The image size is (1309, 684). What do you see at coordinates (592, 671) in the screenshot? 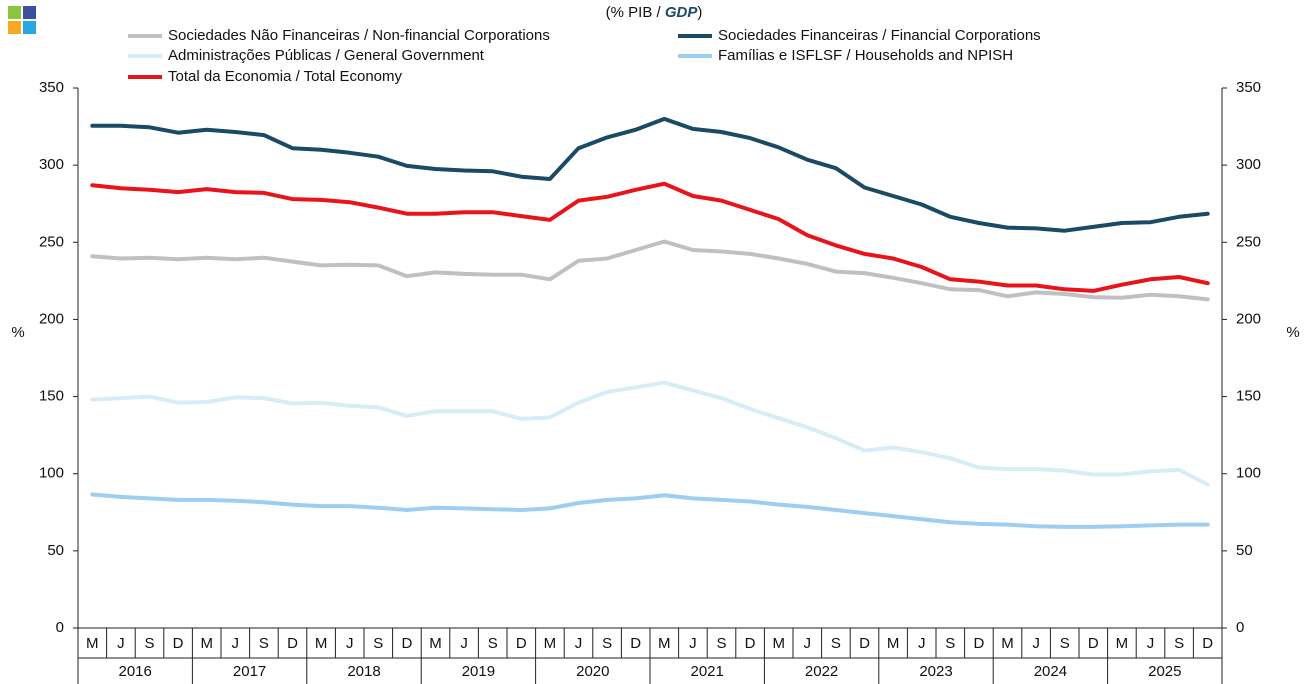
I see `year-label: 2020` at bounding box center [592, 671].